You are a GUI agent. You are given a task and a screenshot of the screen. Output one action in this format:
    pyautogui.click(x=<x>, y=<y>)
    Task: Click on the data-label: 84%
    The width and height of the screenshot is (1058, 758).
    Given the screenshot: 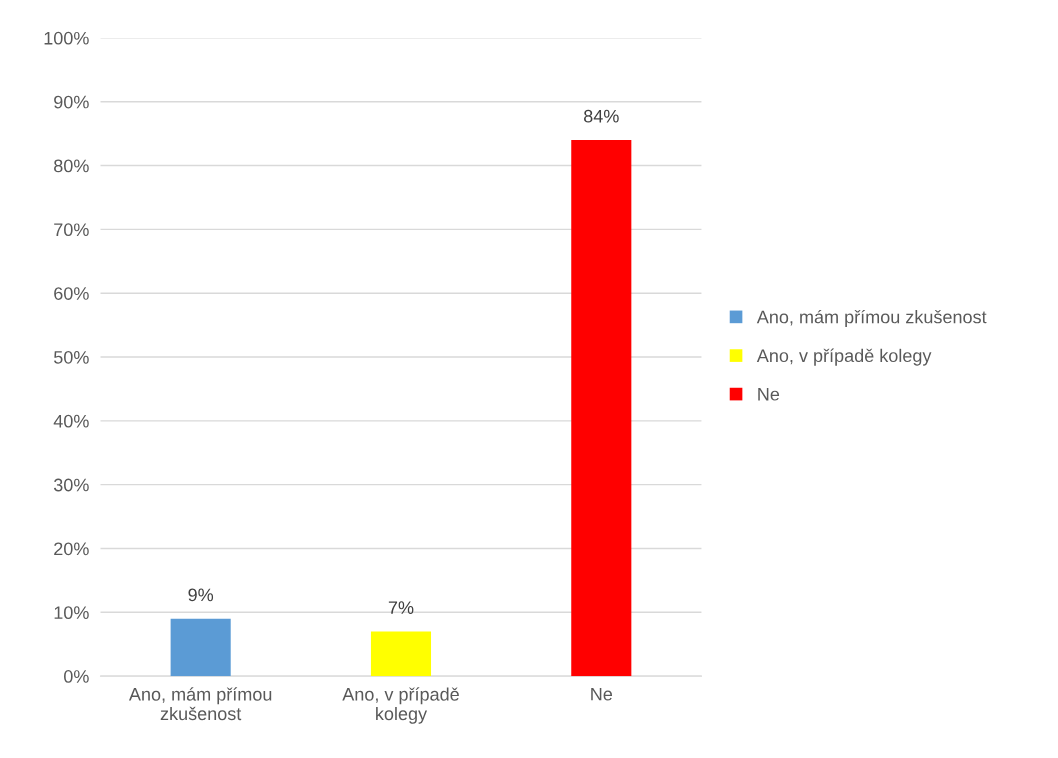 What is the action you would take?
    pyautogui.click(x=601, y=116)
    